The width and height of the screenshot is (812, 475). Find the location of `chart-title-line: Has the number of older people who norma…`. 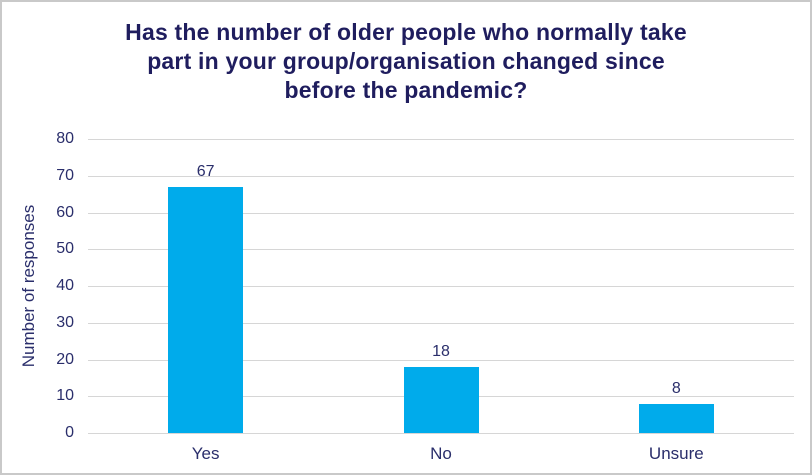

chart-title-line: Has the number of older people who norma… is located at coordinates (406, 32).